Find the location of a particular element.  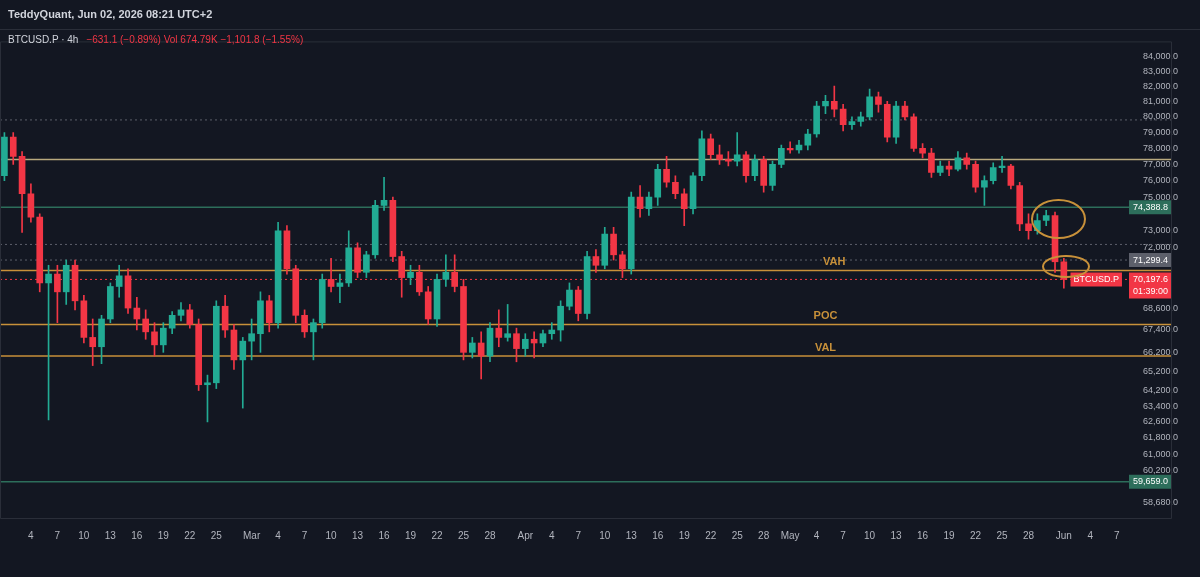

x-tick-label: Mar is located at coordinates (252, 535).